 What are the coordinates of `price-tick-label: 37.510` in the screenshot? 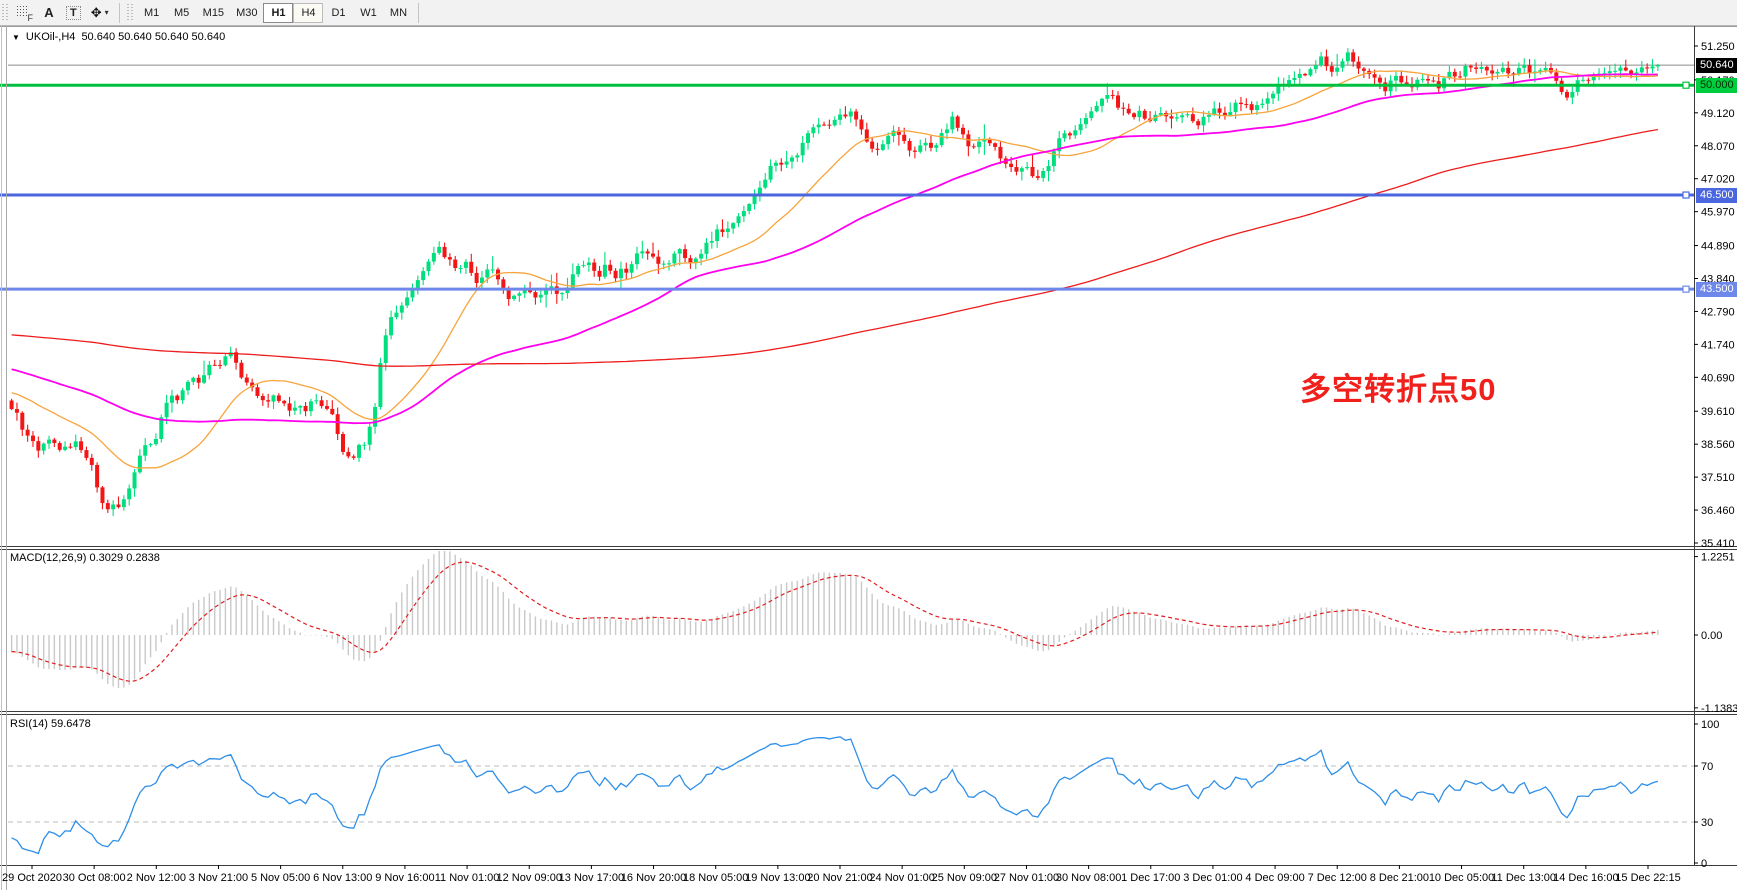 It's located at (1718, 478).